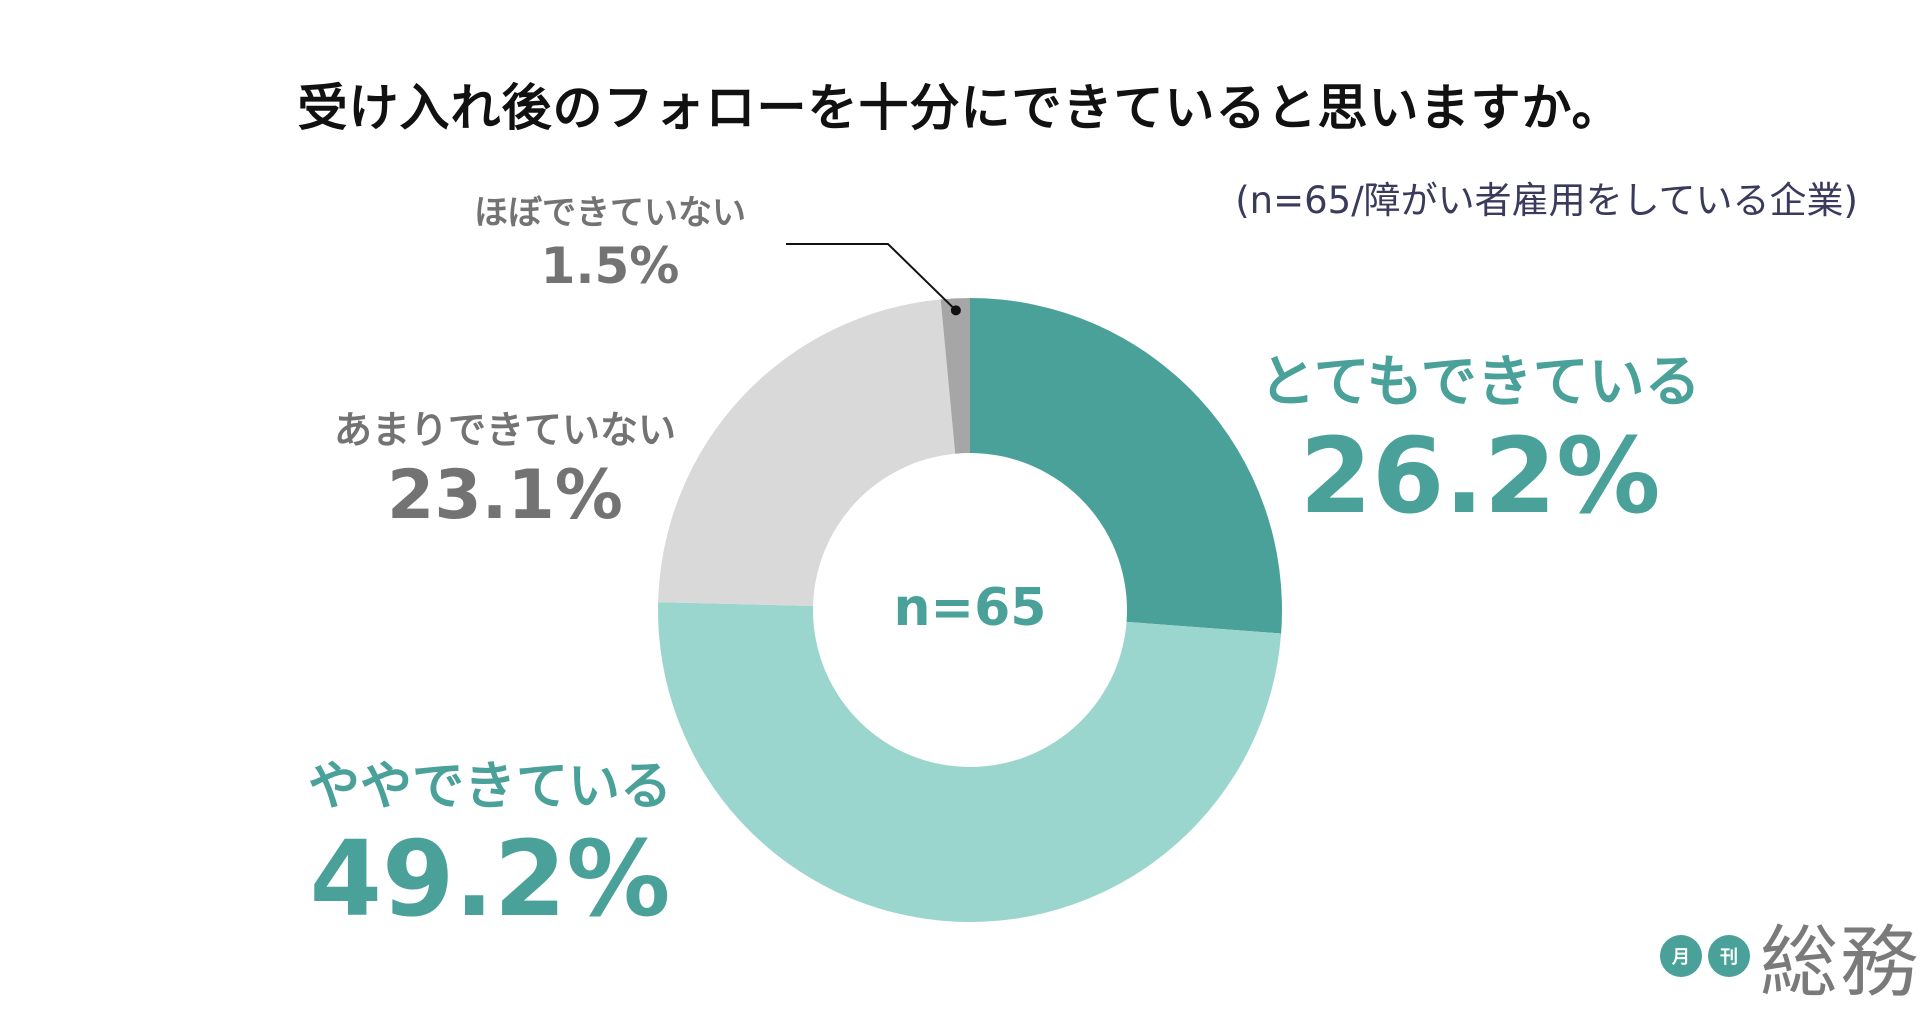 The width and height of the screenshot is (1920, 1012). What do you see at coordinates (490, 879) in the screenshot?
I see `segment-label-percent: 49.2%` at bounding box center [490, 879].